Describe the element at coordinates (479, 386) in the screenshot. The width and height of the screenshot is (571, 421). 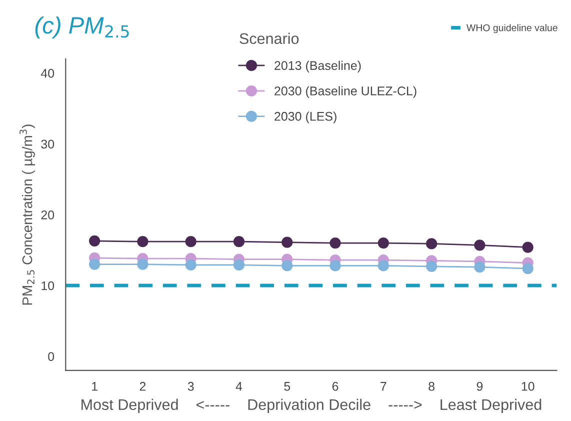
I see `x-tick-label: 9` at that location.